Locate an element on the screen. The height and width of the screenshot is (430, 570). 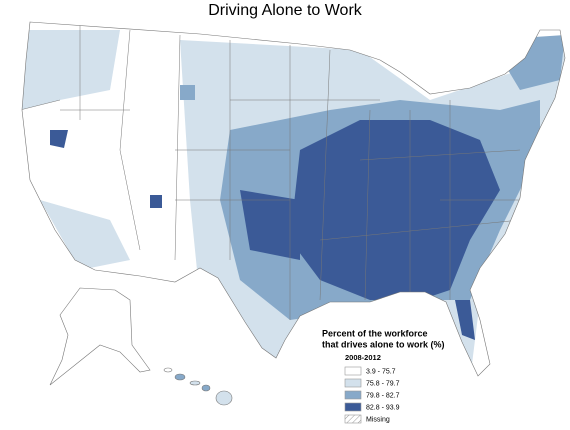
legend-period: 2008-2012 is located at coordinates (363, 357).